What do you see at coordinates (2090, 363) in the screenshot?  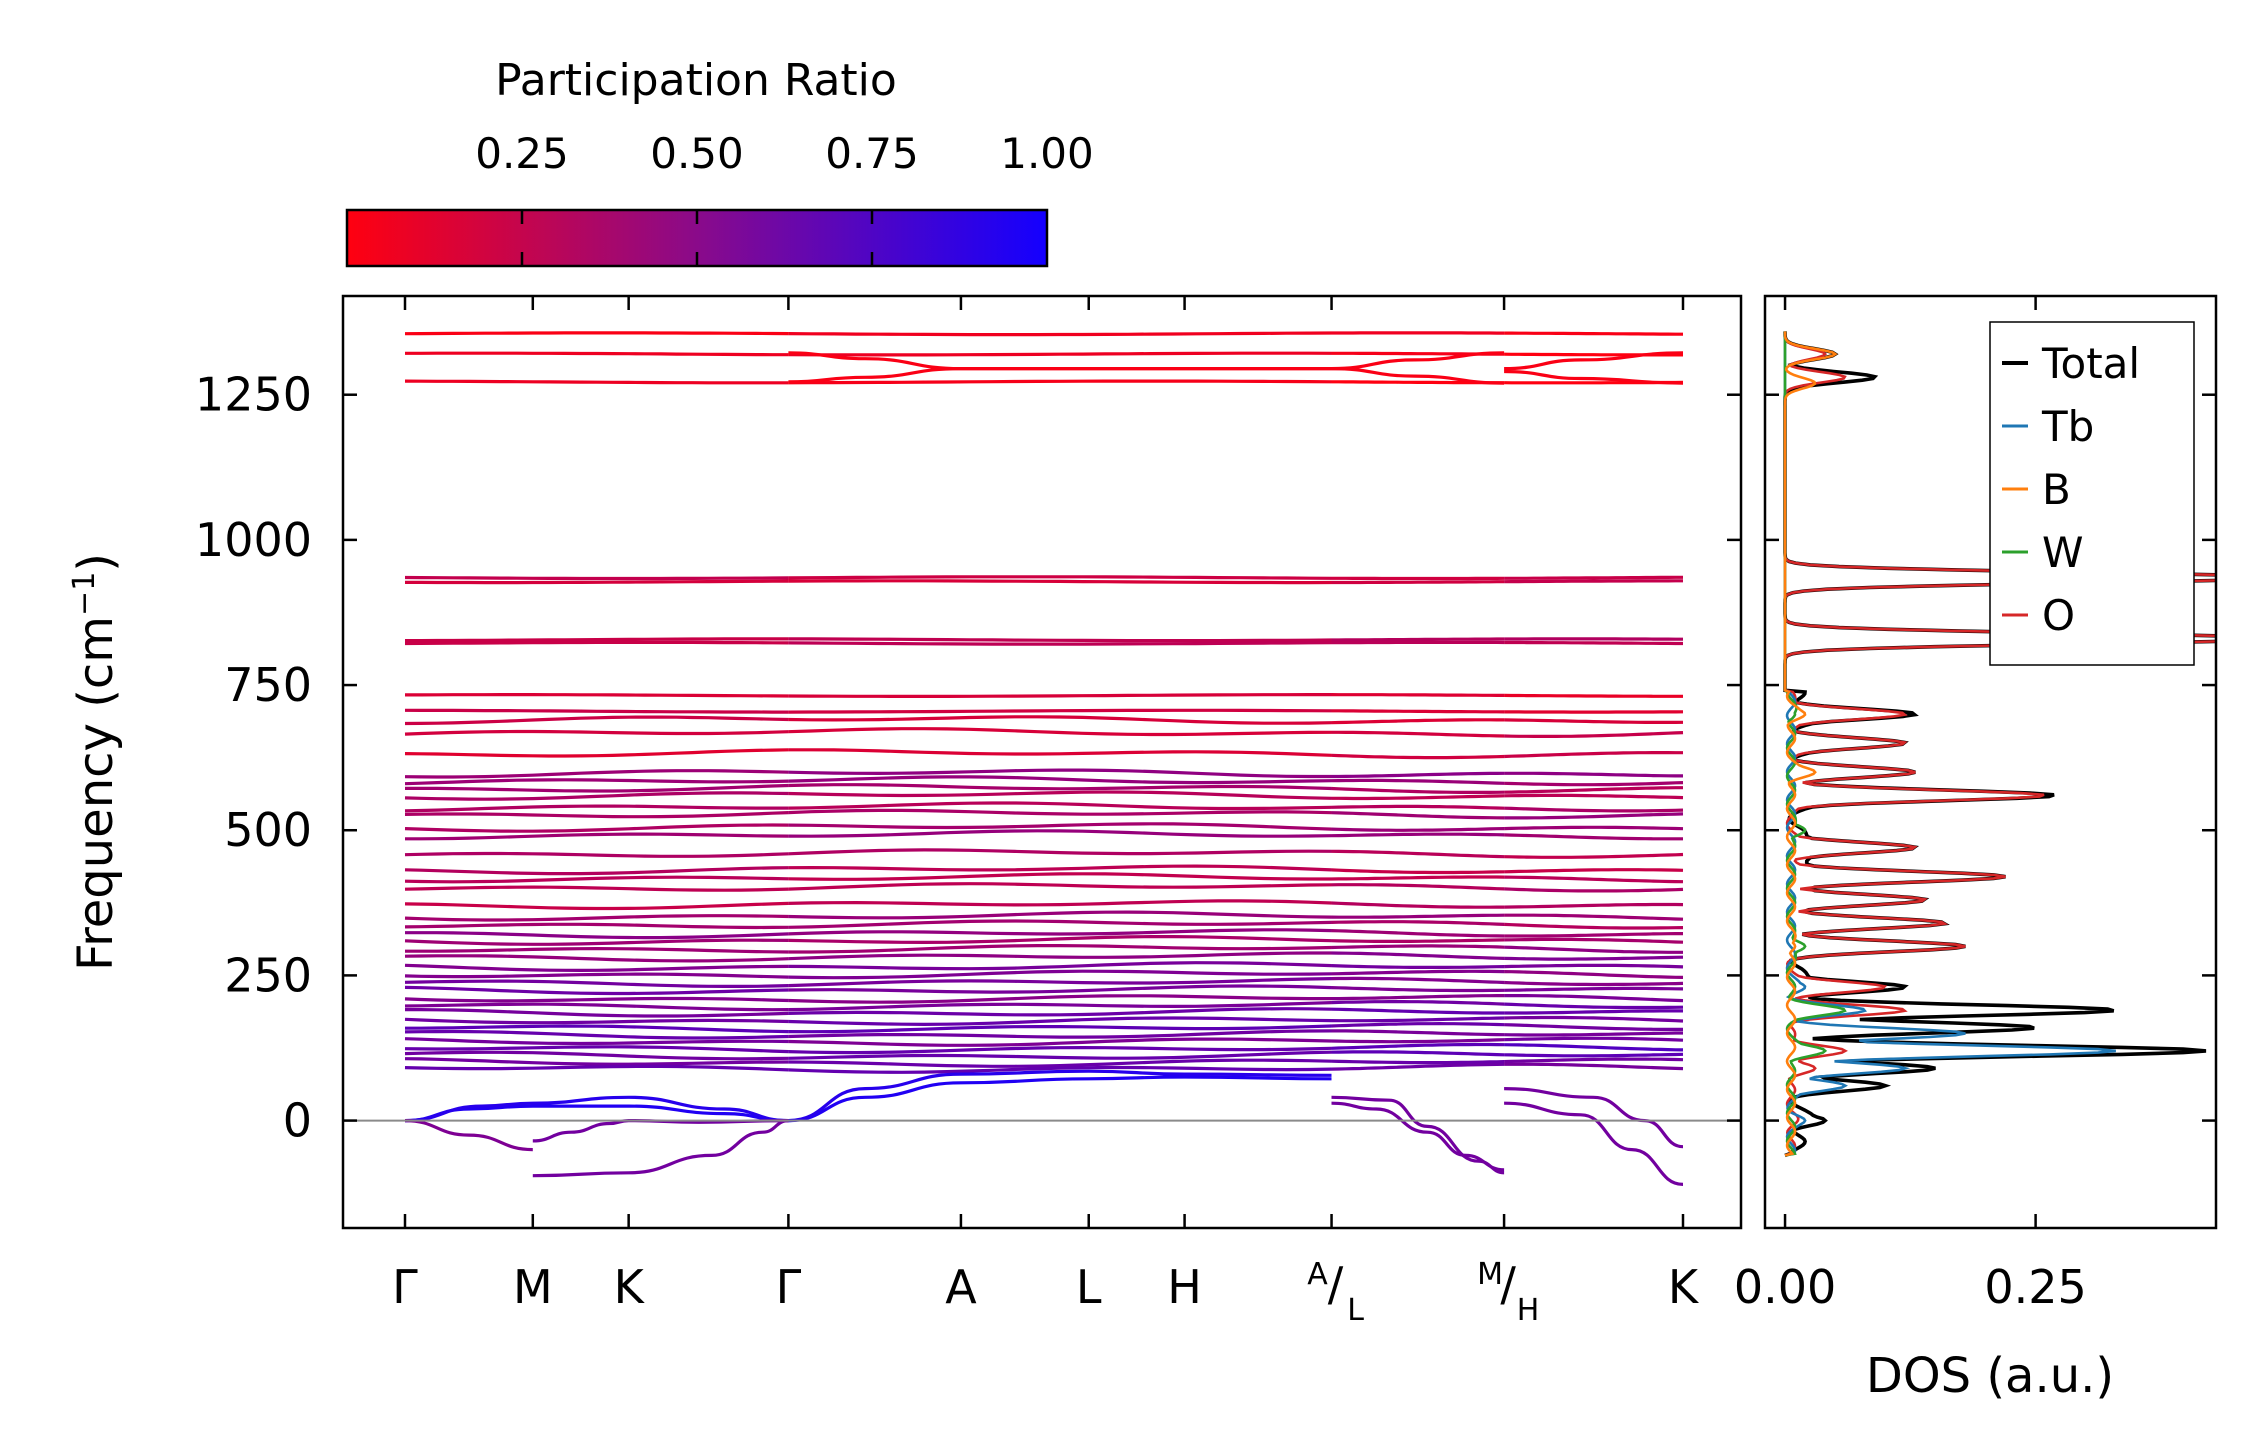 I see `legend-label-total: Total` at bounding box center [2090, 363].